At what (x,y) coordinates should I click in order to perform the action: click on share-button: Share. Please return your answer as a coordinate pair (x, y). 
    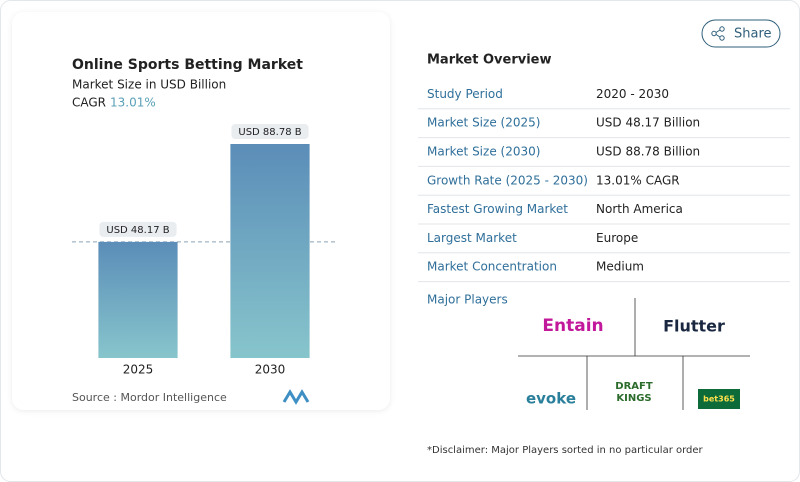
    Looking at the image, I should click on (741, 33).